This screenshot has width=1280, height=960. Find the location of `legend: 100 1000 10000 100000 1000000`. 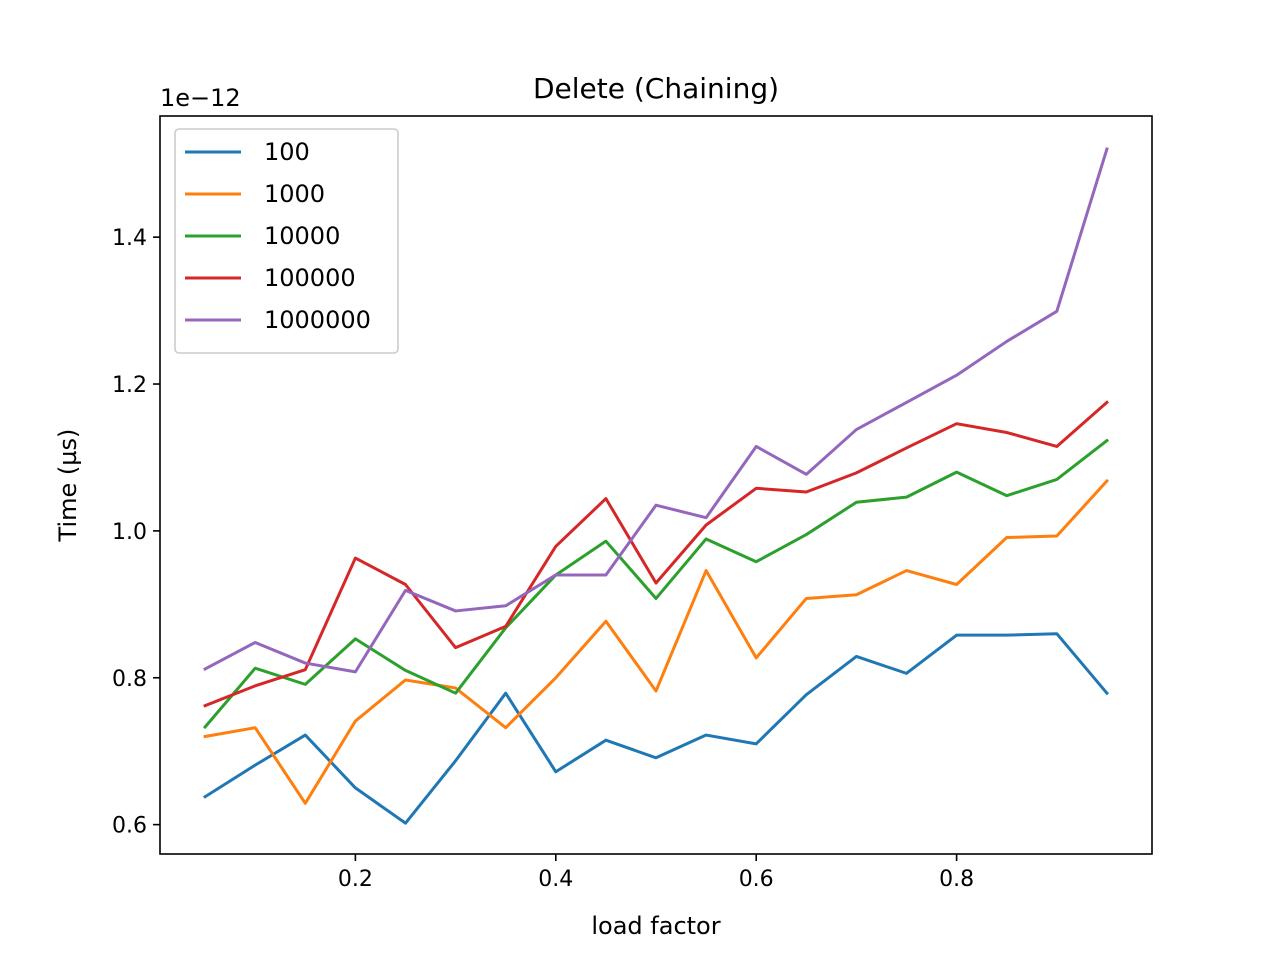

legend: 100 1000 10000 100000 1000000 is located at coordinates (286, 241).